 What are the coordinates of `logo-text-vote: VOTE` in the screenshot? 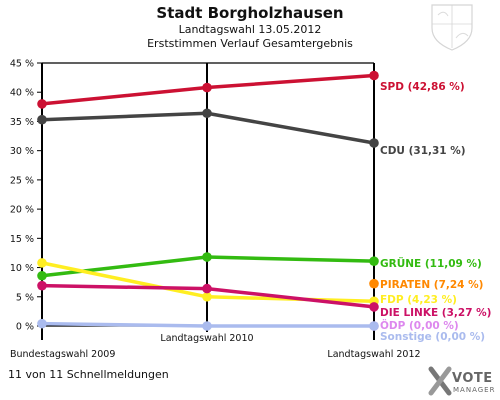 It's located at (472, 378).